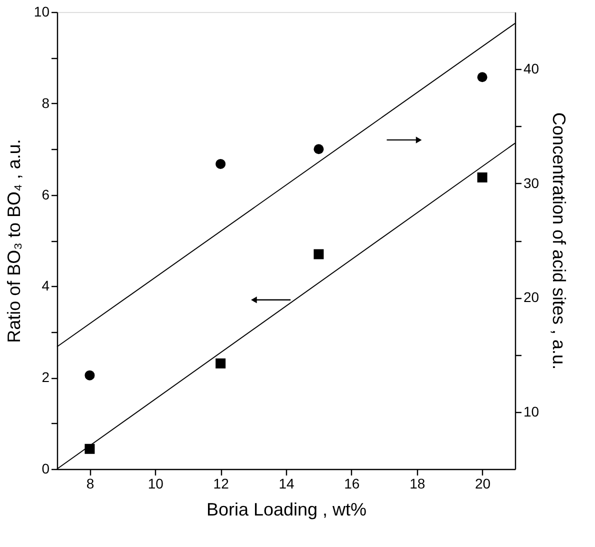  I want to click on y-tick-label: 10, so click(42, 12).